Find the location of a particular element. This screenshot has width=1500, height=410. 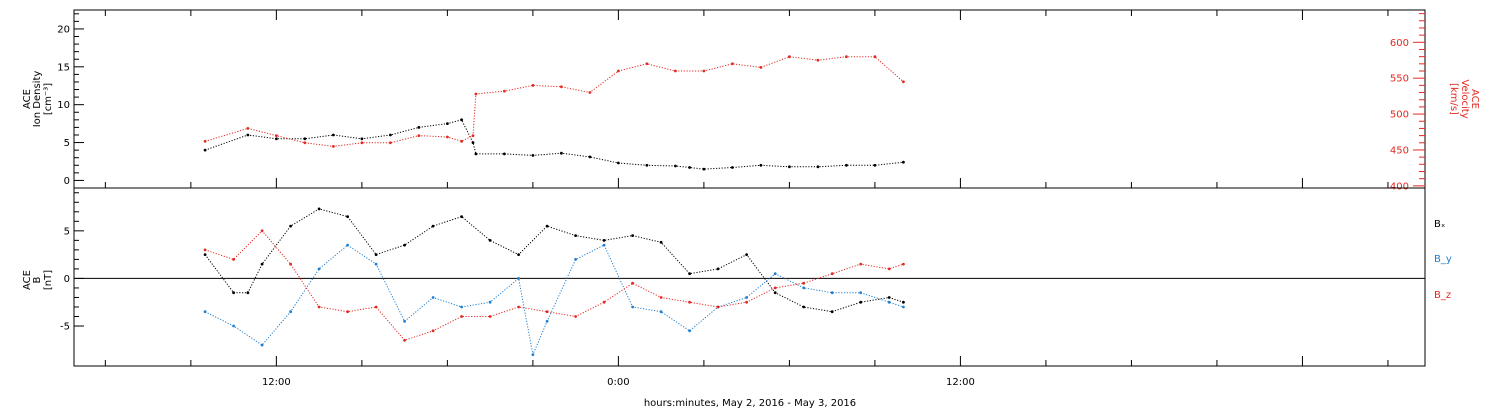

panel-1-ylabel-line-2: Ion Density is located at coordinates (37, 99).